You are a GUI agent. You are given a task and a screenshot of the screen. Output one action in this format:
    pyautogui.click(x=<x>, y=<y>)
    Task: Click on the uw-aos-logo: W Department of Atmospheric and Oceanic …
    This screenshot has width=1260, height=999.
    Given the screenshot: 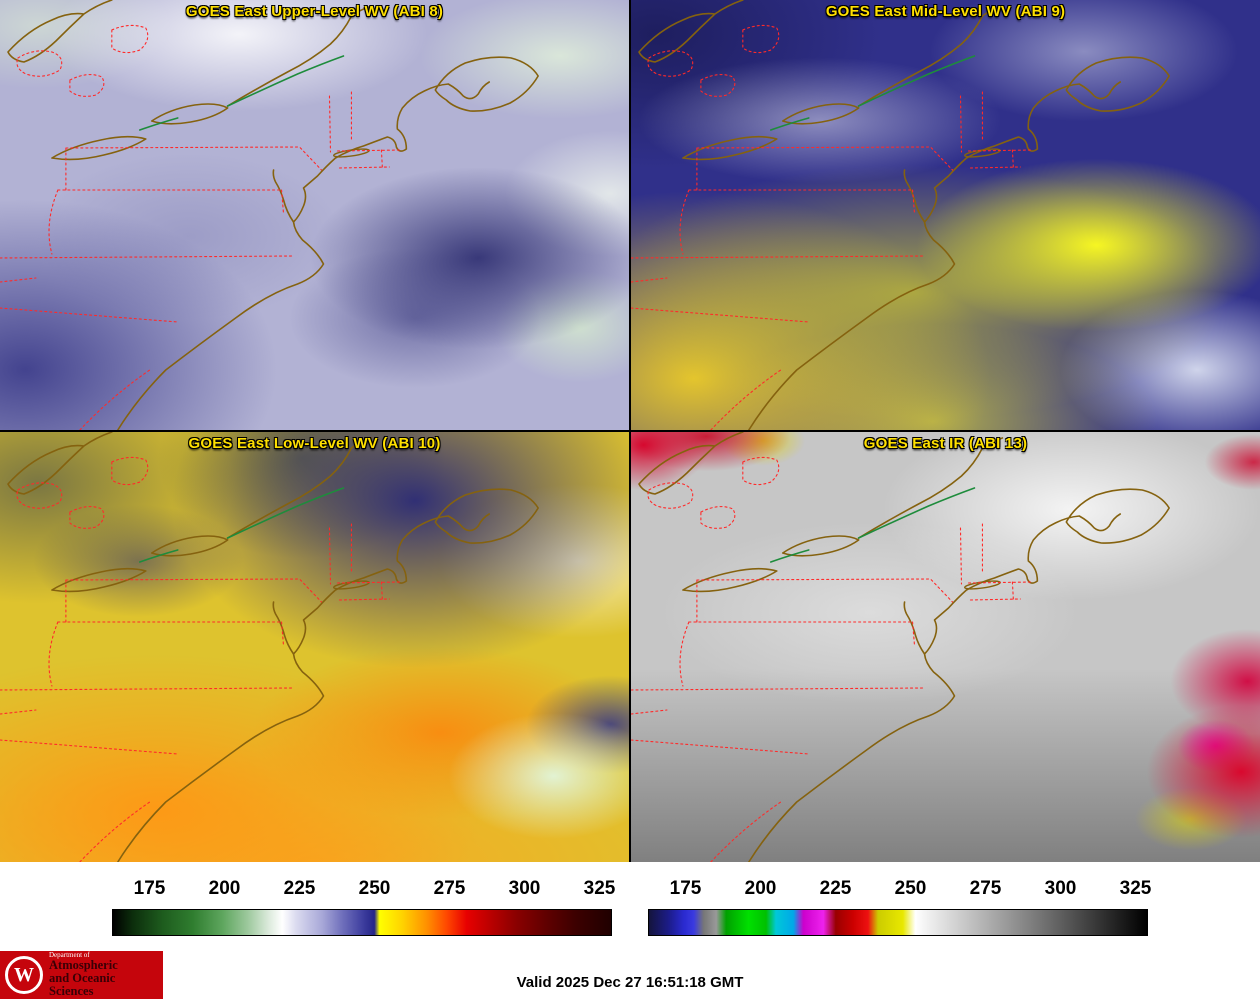 What is the action you would take?
    pyautogui.click(x=81, y=975)
    